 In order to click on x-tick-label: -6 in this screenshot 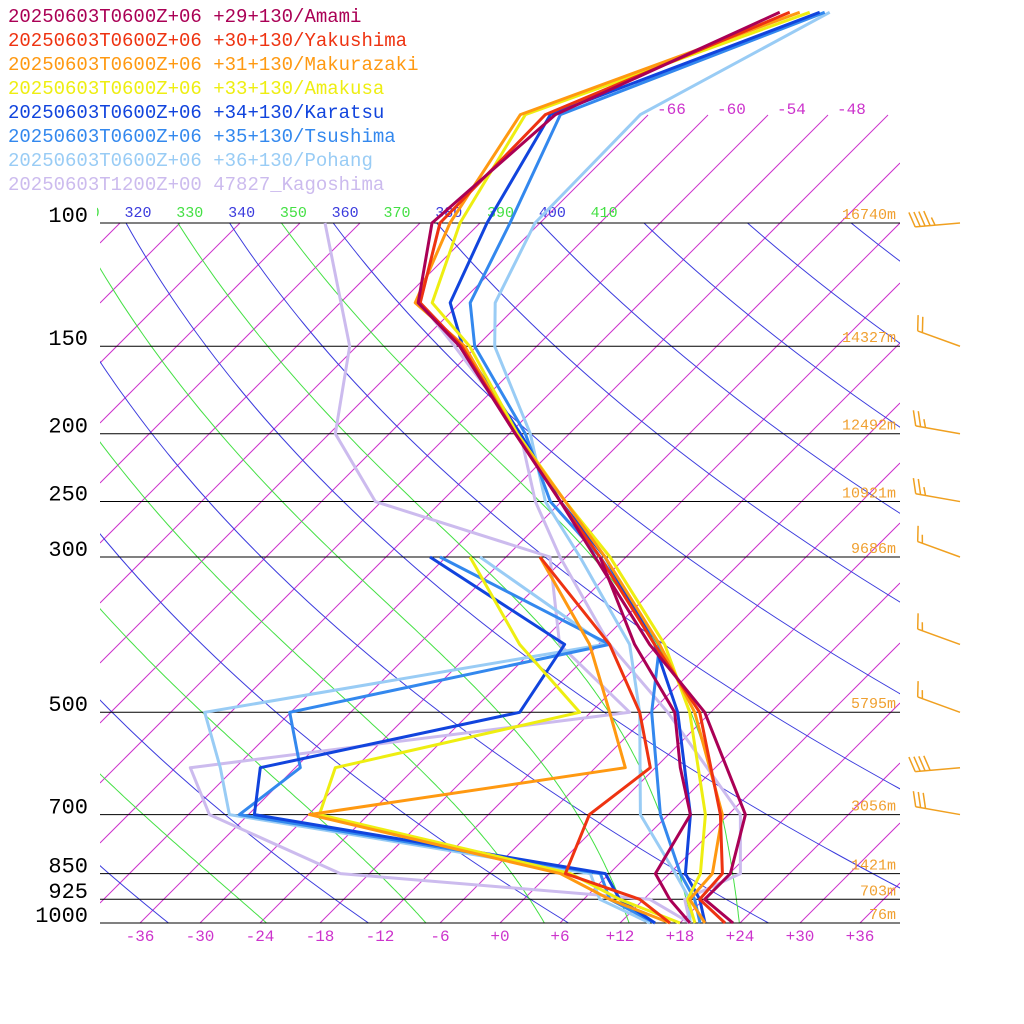, I will do `click(439, 937)`.